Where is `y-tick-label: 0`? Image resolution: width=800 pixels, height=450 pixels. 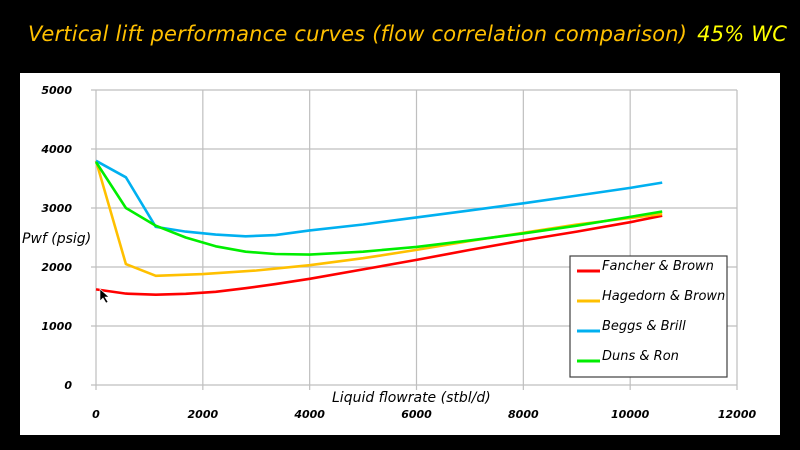 y-tick-label: 0 is located at coordinates (68, 385).